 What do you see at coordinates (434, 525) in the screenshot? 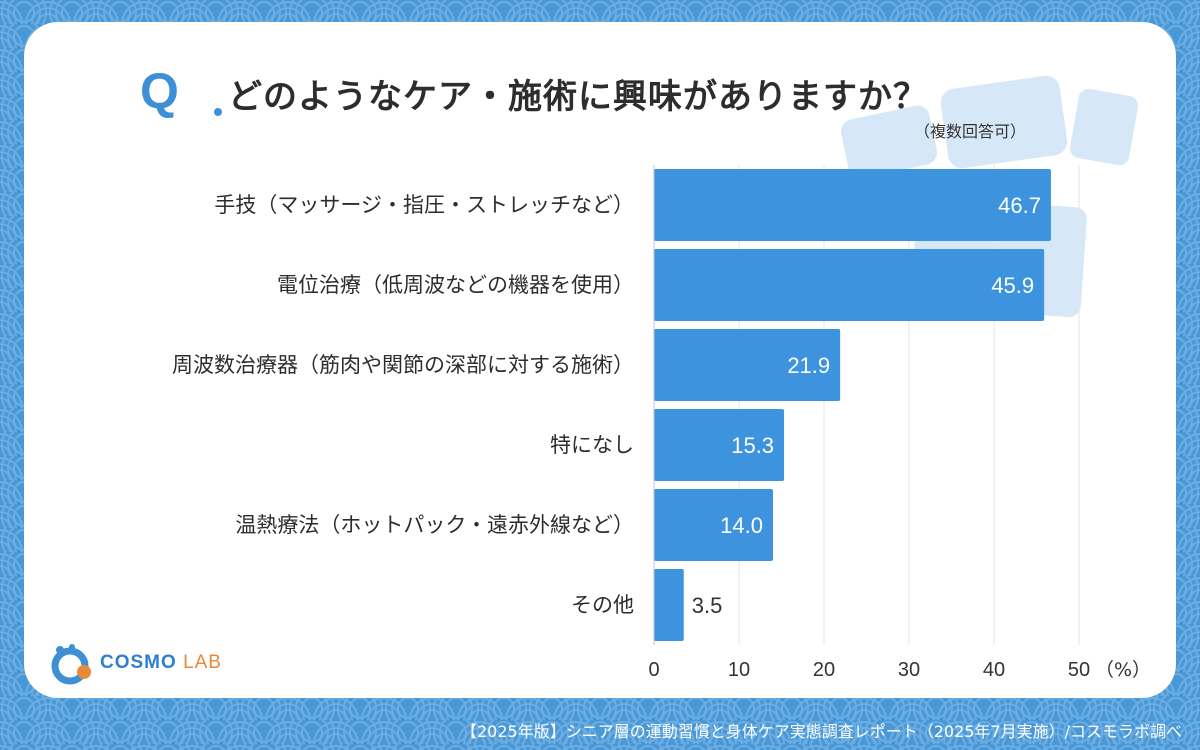
I see `category-label: 温熱療法（ホットパック・遠赤外線など）` at bounding box center [434, 525].